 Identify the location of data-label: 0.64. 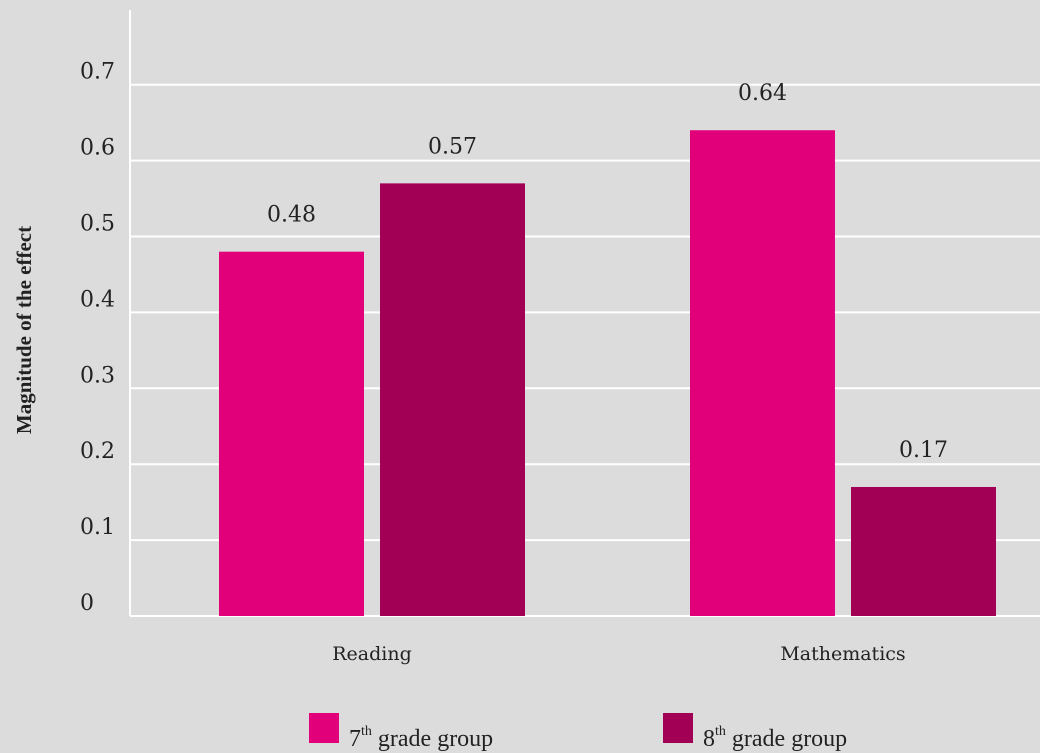
(762, 93).